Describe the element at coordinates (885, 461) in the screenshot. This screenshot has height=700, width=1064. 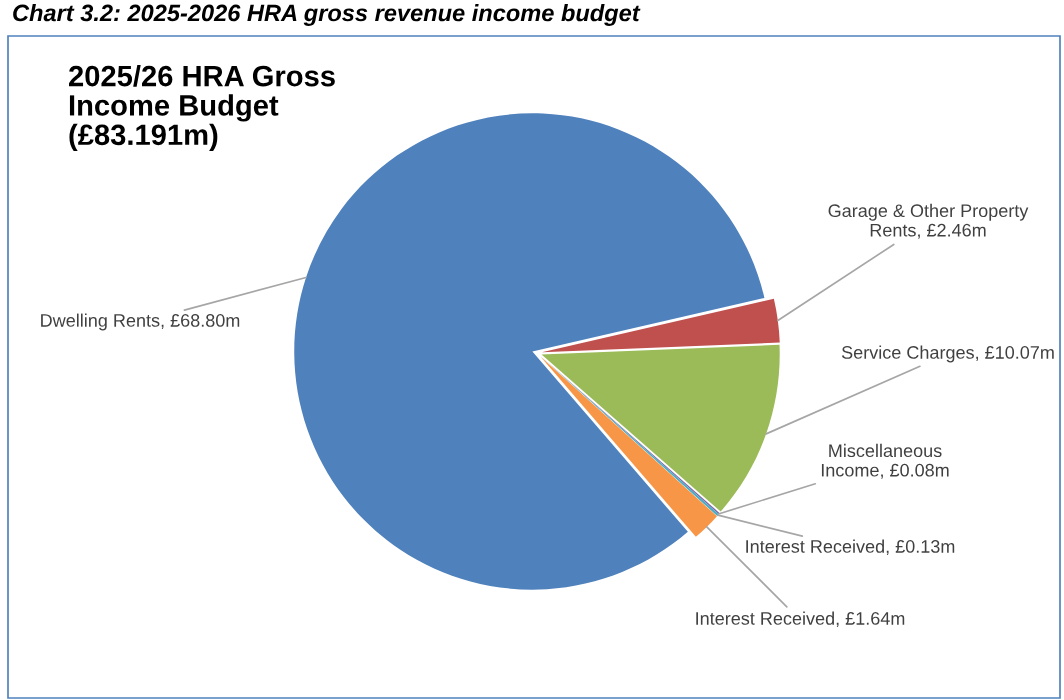
I see `slice-label: Miscellaneous Income, £0.08m` at that location.